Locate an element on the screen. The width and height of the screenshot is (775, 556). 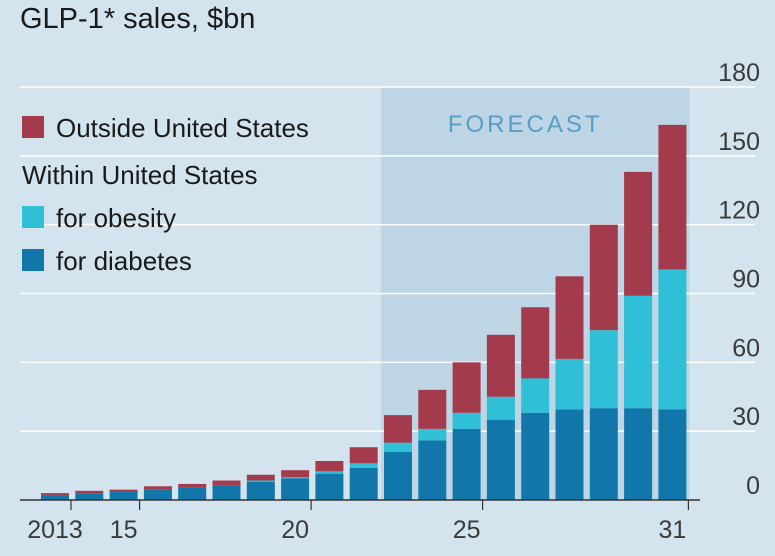
bar-for-diabetes-2021 is located at coordinates (329, 486).